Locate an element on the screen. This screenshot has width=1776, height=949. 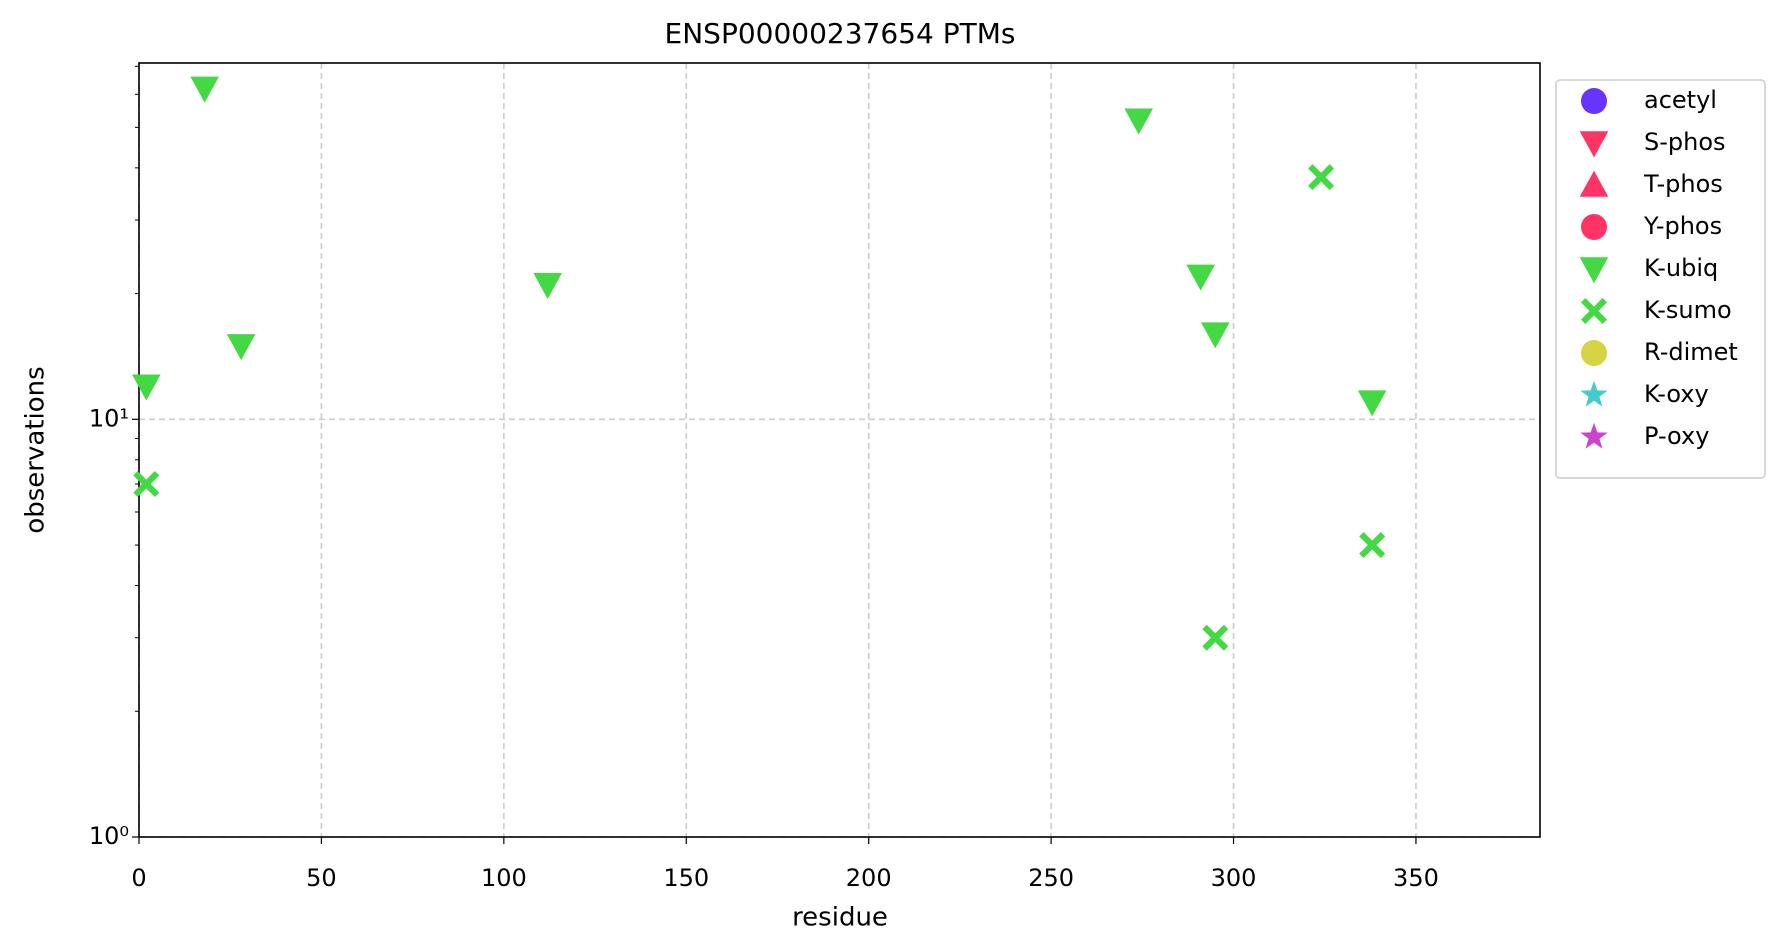
legend-box is located at coordinates (1660, 279).